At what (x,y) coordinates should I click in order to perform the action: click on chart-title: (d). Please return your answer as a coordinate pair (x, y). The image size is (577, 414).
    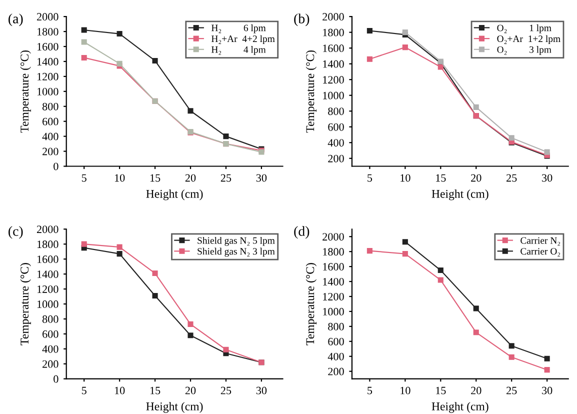
    Looking at the image, I should click on (302, 232).